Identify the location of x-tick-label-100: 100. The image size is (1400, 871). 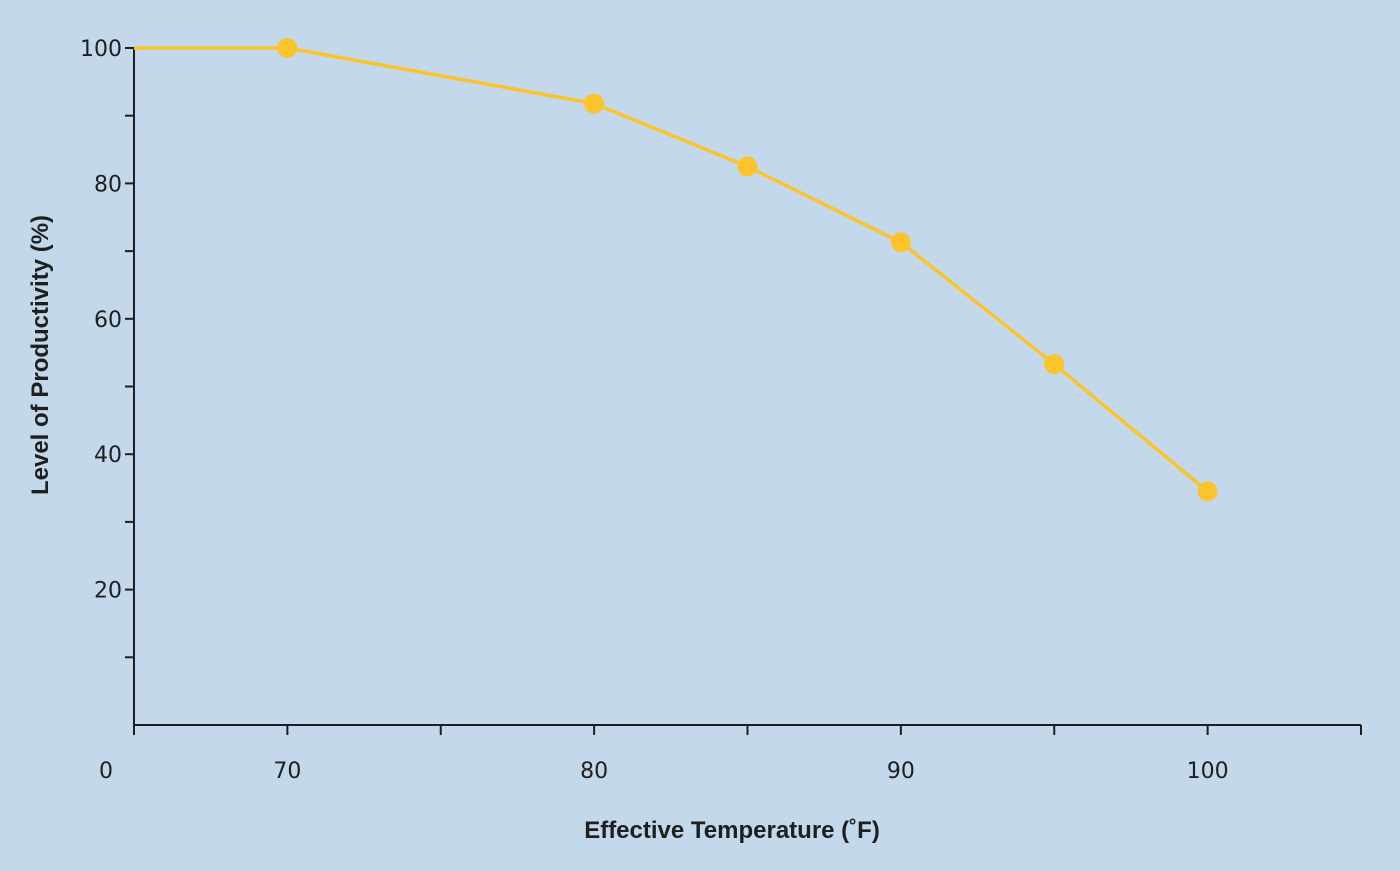
(1208, 771).